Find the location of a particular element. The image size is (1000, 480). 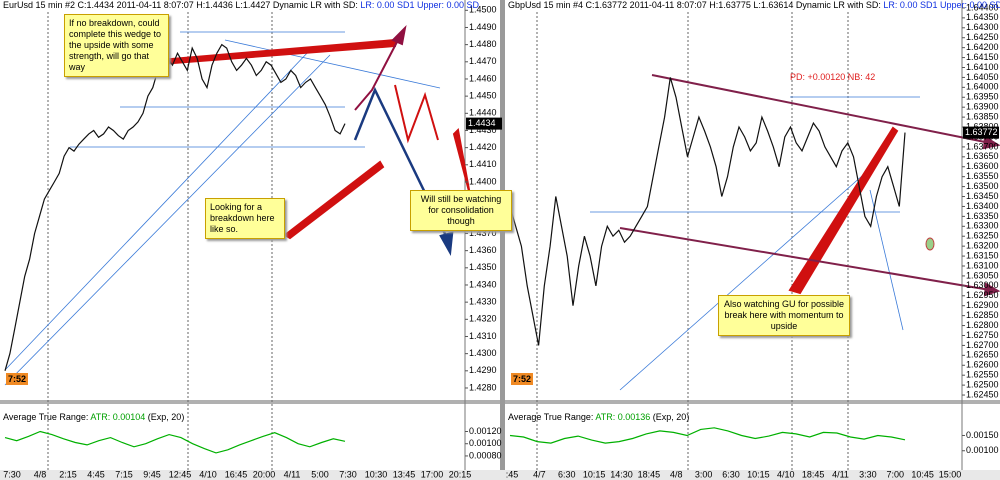

zigzag is located at coordinates (416, 114).